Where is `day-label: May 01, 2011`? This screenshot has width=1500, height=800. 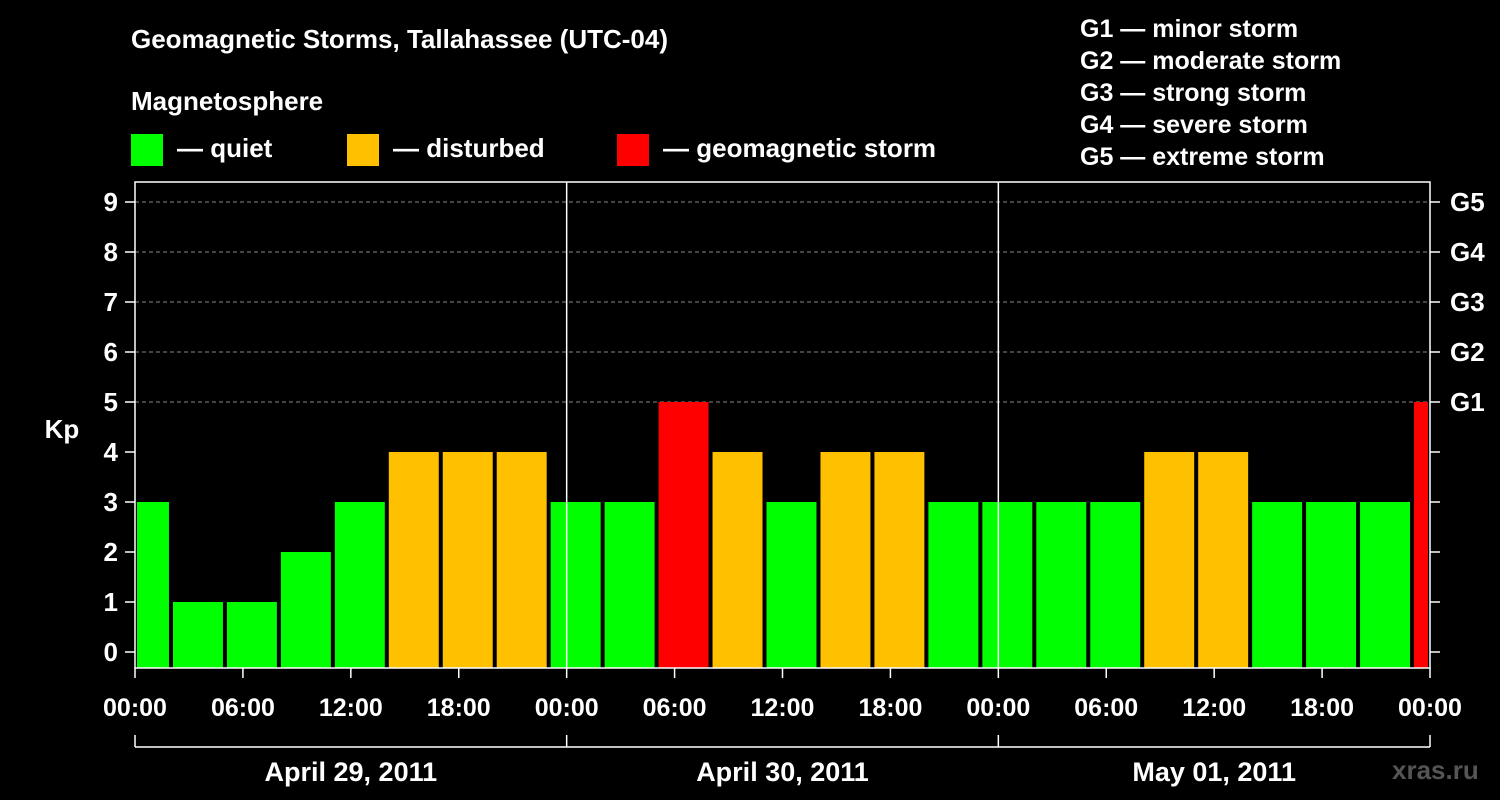 day-label: May 01, 2011 is located at coordinates (1214, 772).